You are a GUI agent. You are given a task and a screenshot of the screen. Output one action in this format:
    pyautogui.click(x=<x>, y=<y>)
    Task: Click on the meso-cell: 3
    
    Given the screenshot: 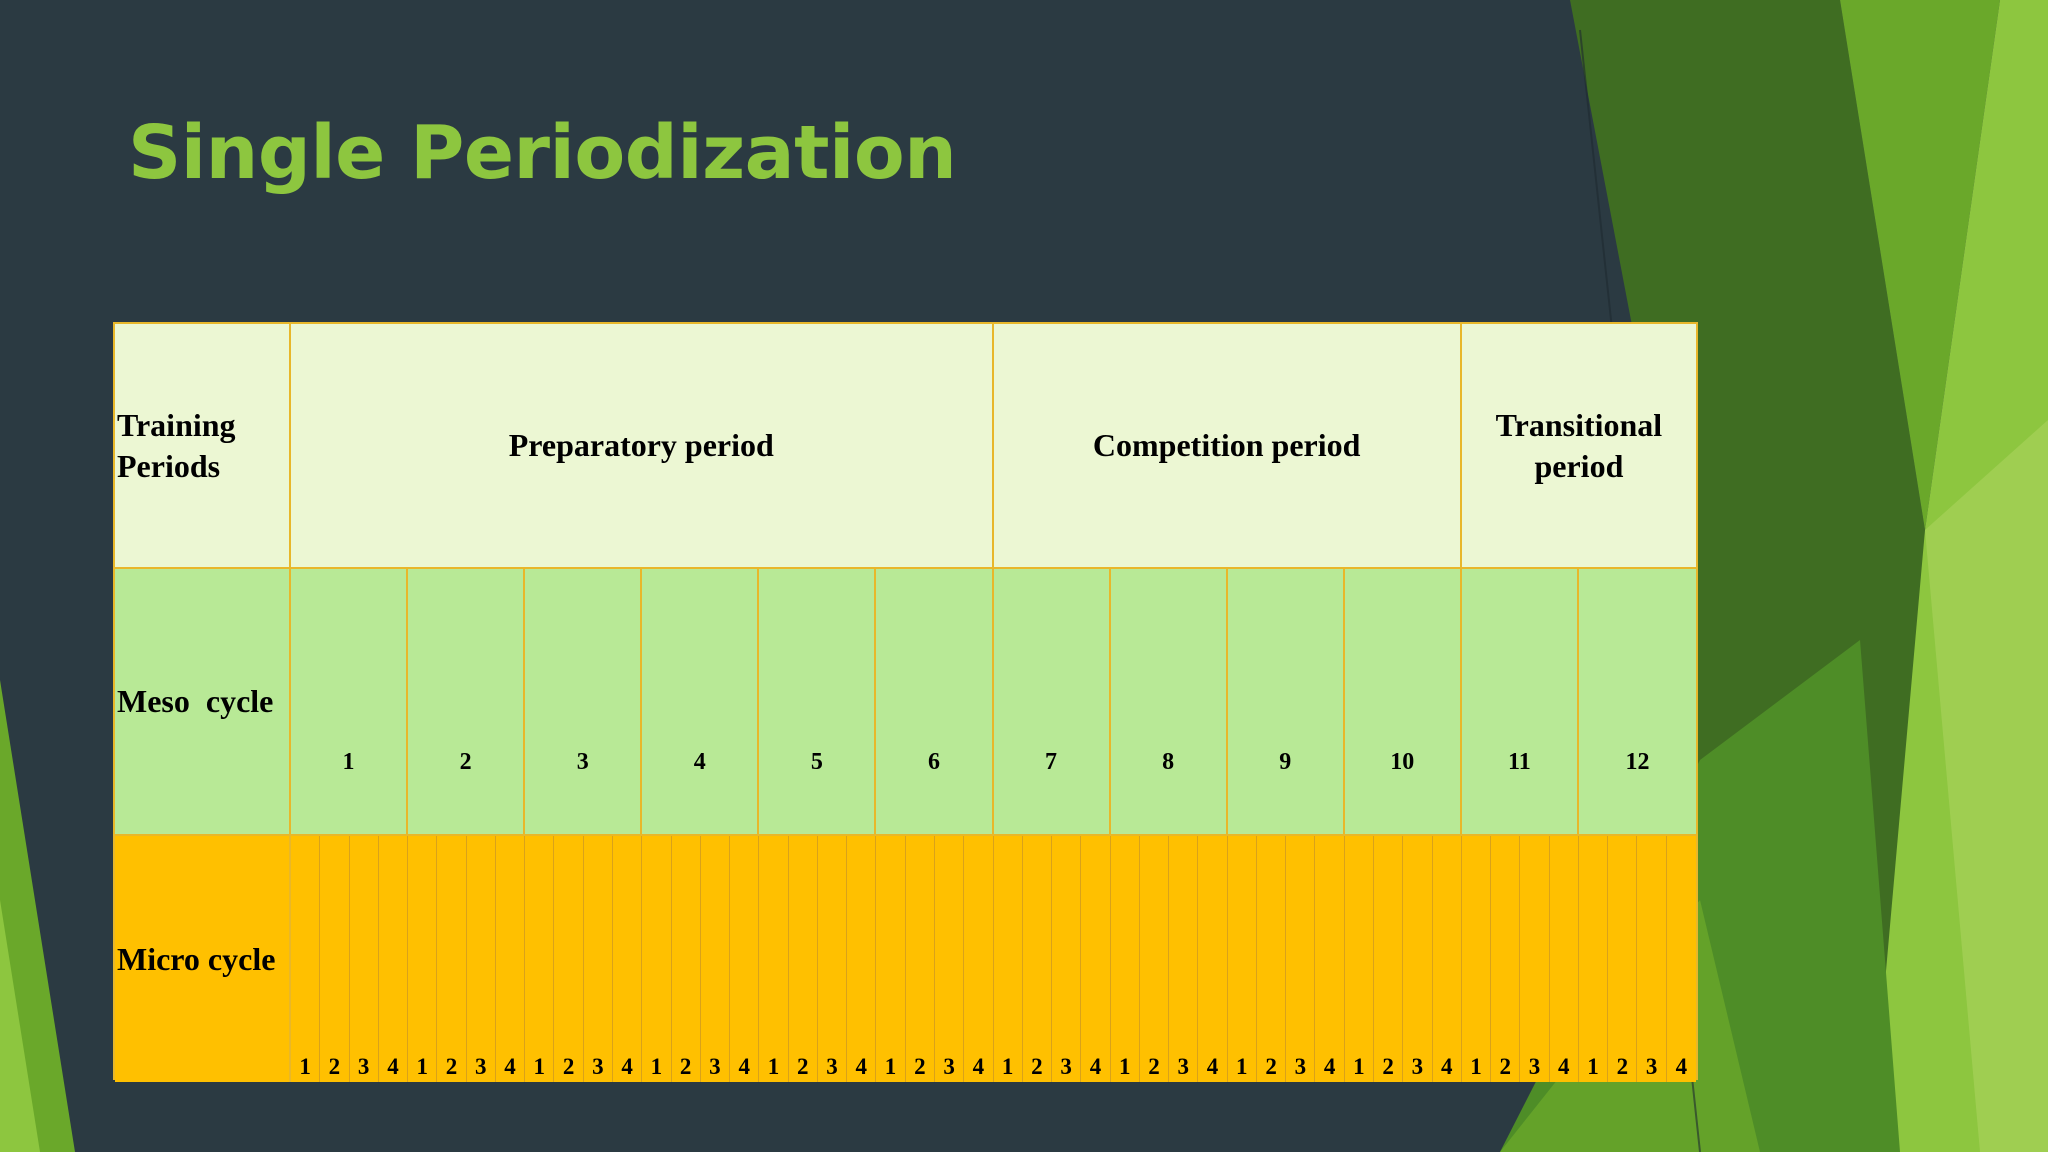 What is the action you would take?
    pyautogui.click(x=584, y=702)
    